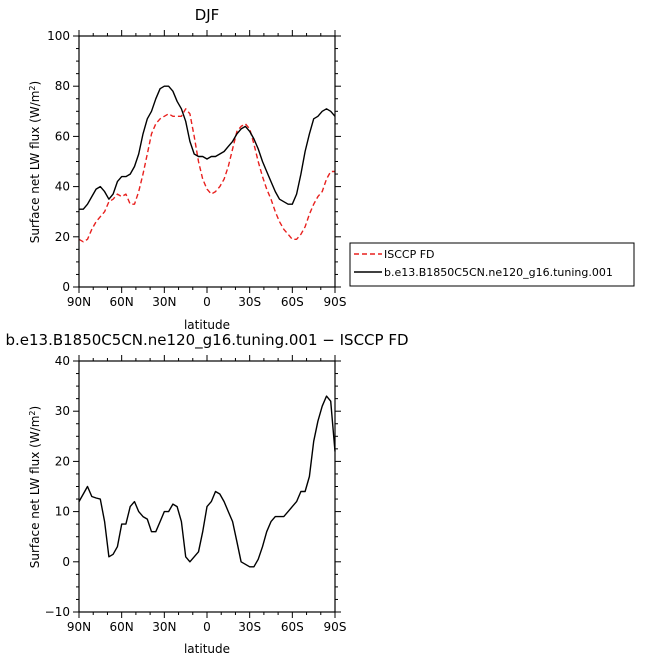 Image resolution: width=662 pixels, height=661 pixels. What do you see at coordinates (292, 627) in the screenshot?
I see `bottom-x-tick-label: 60S` at bounding box center [292, 627].